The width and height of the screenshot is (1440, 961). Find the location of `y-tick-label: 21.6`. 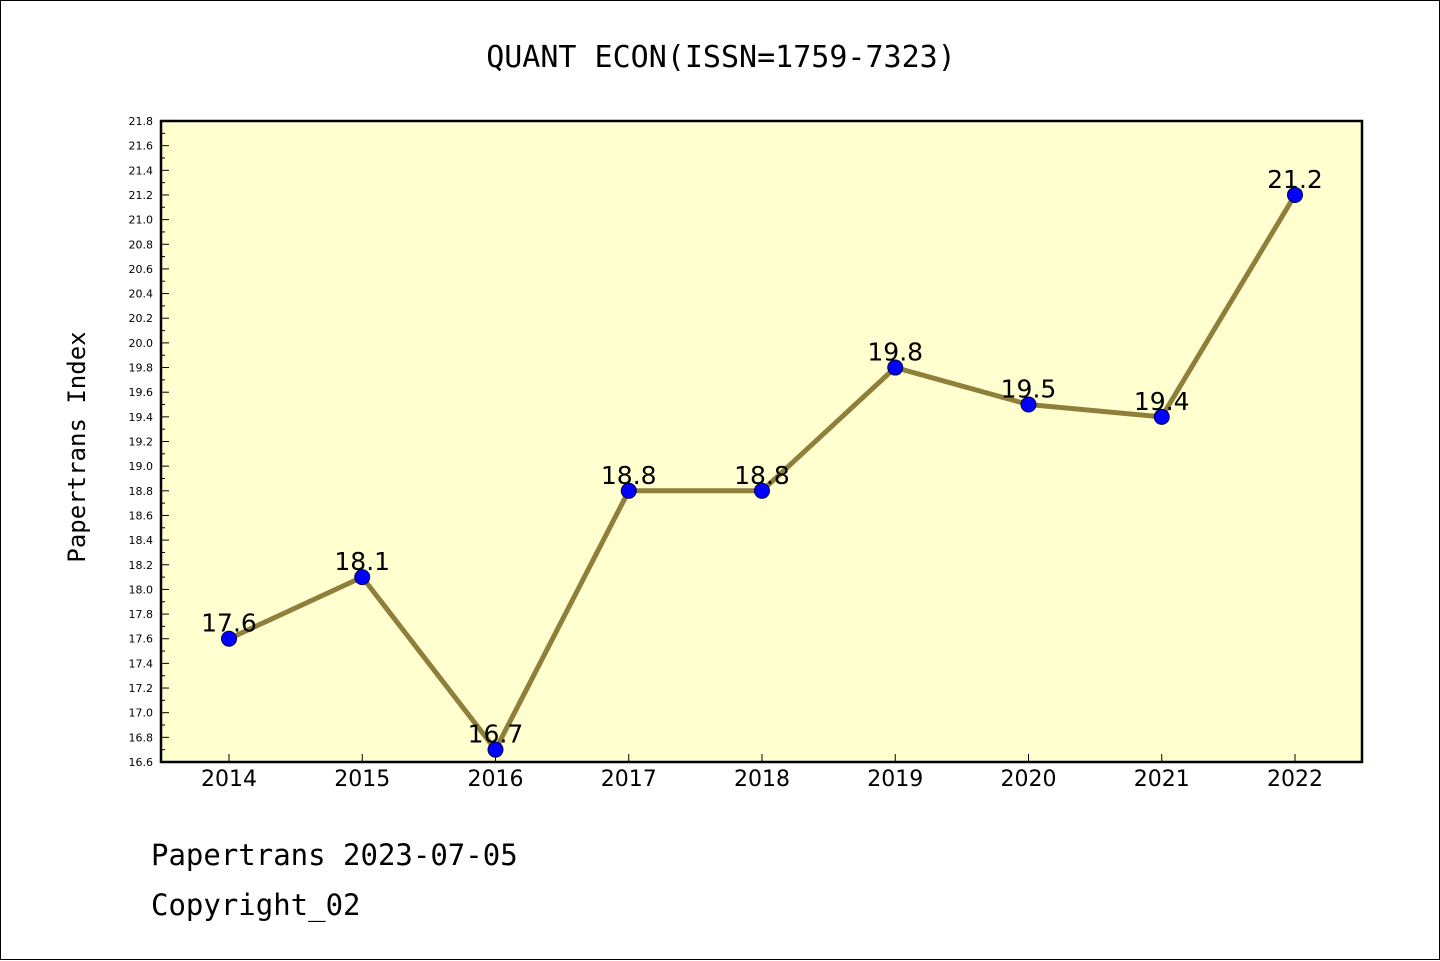

y-tick-label: 21.6 is located at coordinates (141, 146).